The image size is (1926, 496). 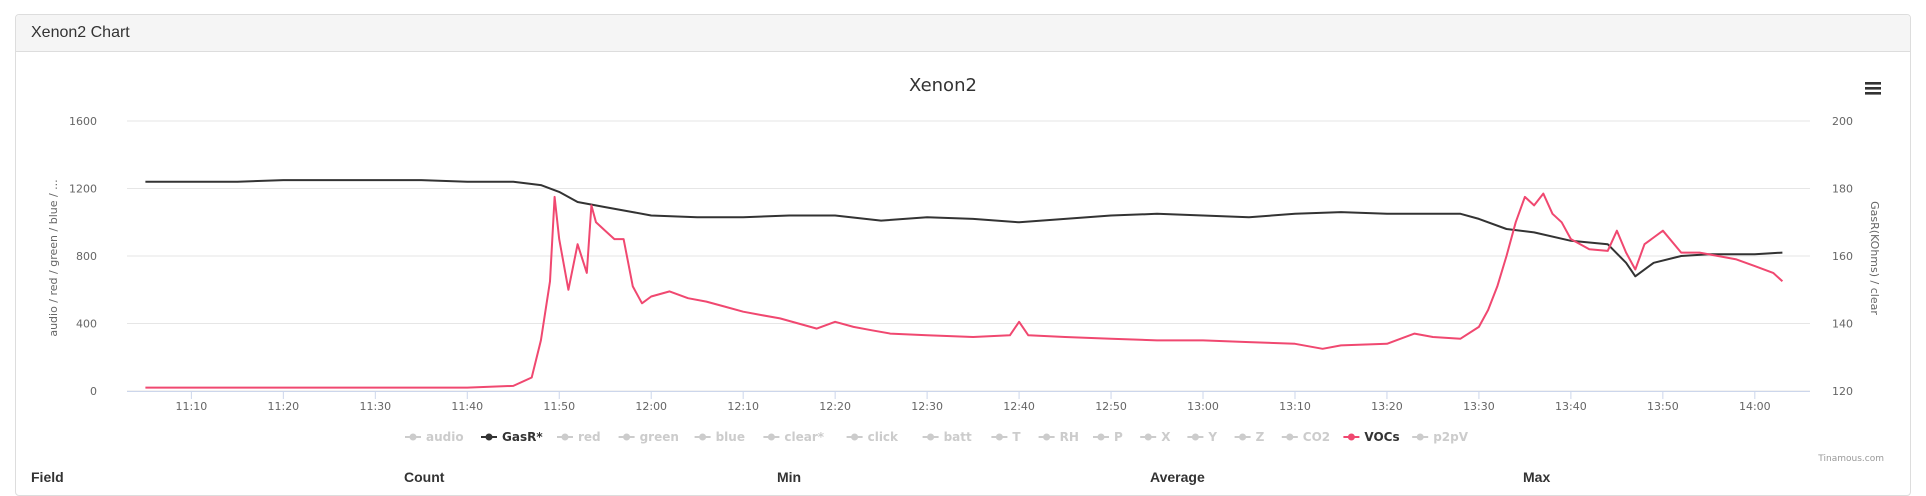 I want to click on left-tick-label: 1200, so click(x=83, y=189).